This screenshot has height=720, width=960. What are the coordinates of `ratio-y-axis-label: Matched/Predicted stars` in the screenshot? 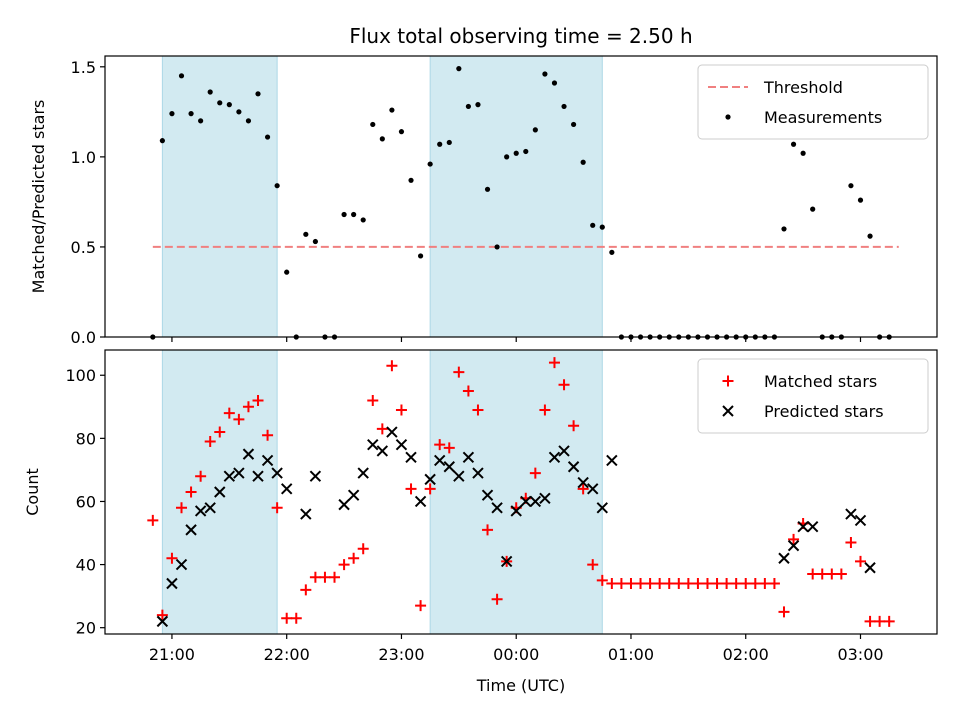 It's located at (38, 197).